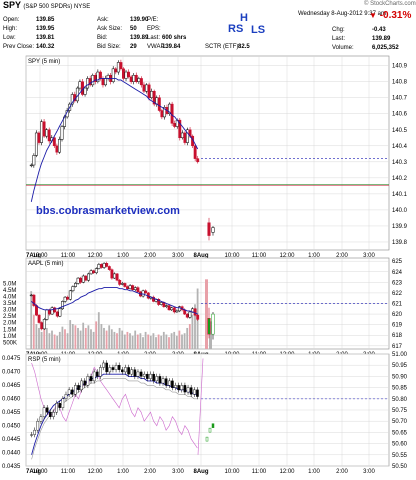 This screenshot has width=416, height=480. I want to click on ma-line, so click(114, 414).